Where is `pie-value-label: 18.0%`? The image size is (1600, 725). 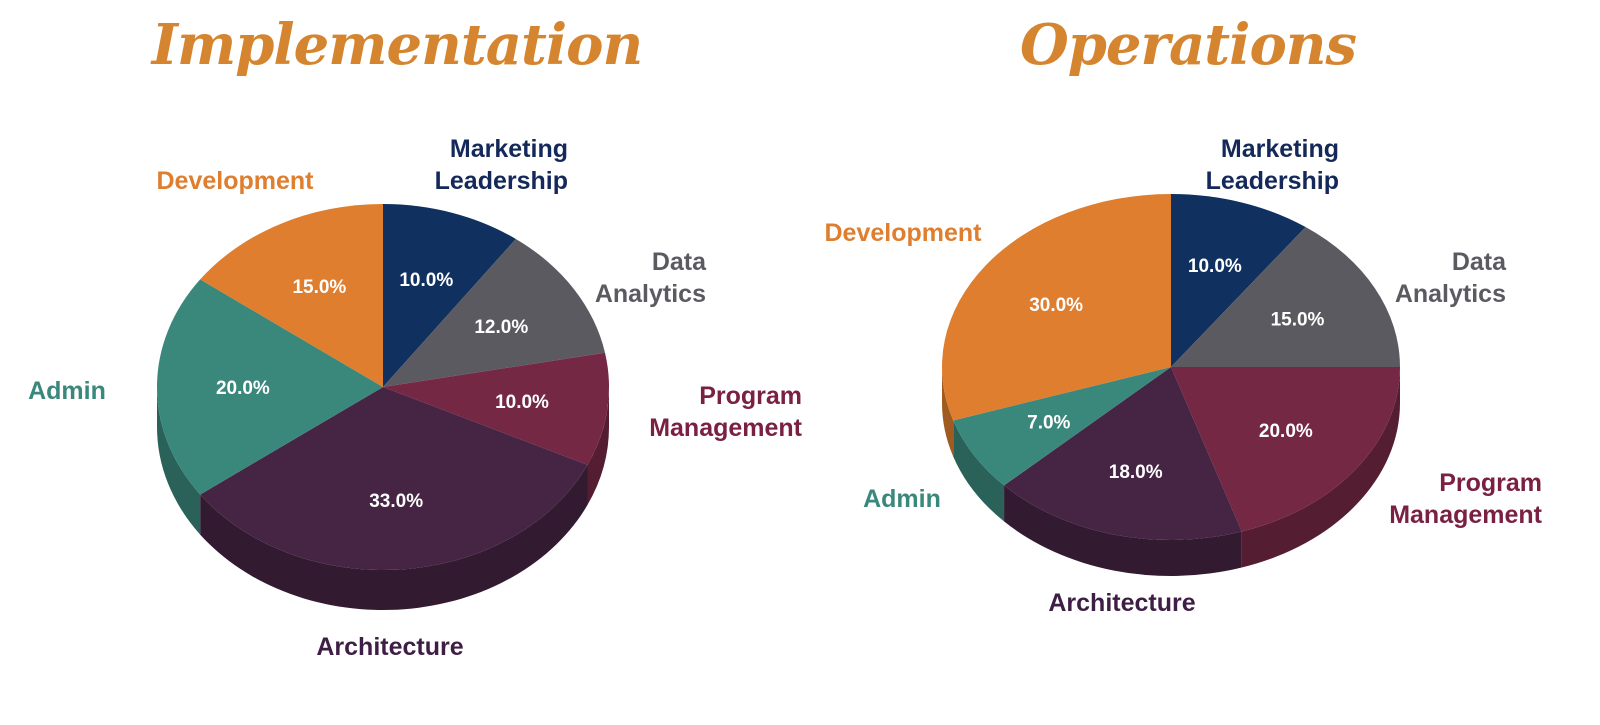 pie-value-label: 18.0% is located at coordinates (1136, 472).